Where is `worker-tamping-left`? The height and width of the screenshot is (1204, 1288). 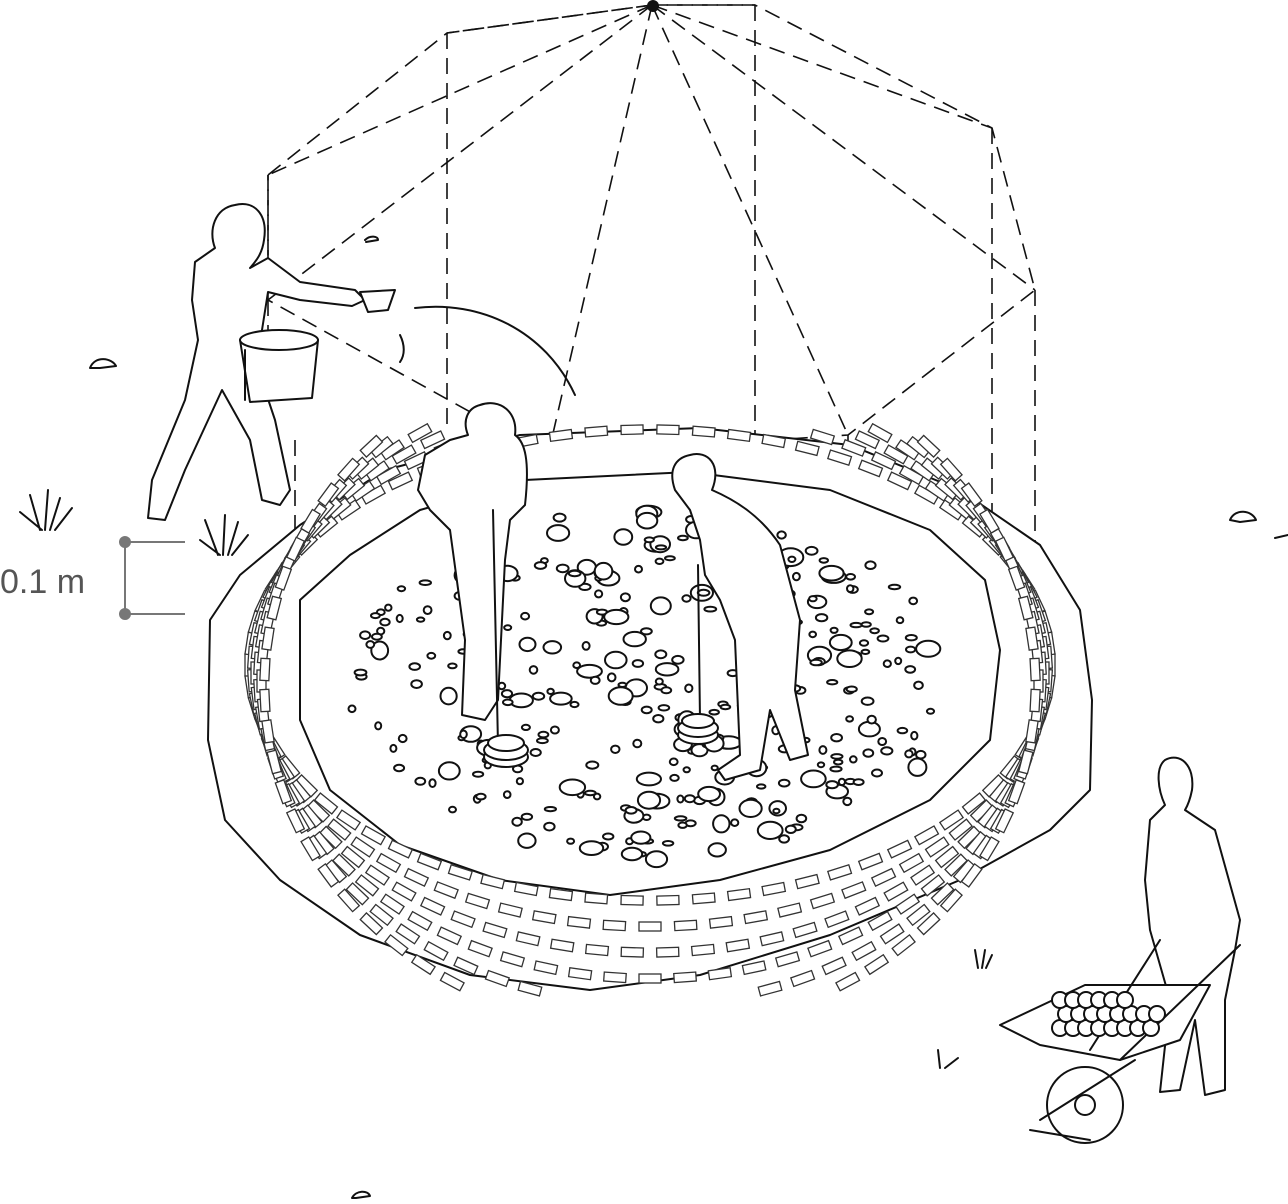 worker-tamping-left is located at coordinates (473, 585).